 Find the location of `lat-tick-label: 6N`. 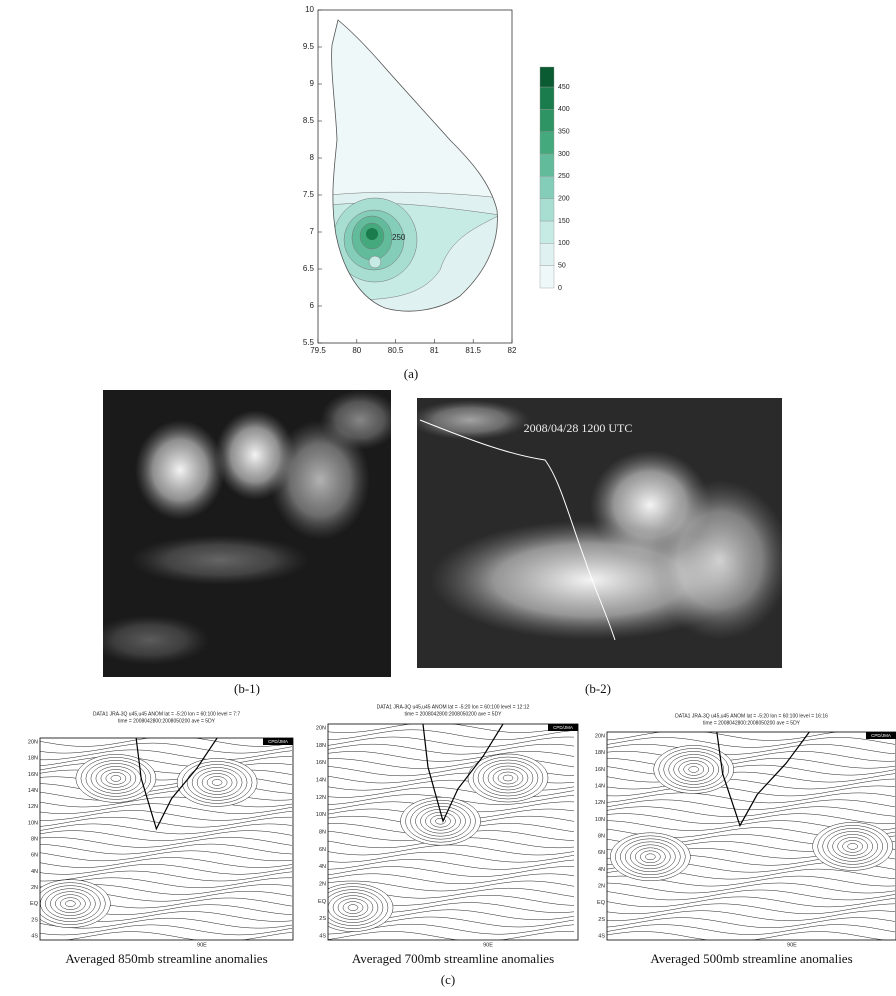

lat-tick-label: 6N is located at coordinates (34, 856).